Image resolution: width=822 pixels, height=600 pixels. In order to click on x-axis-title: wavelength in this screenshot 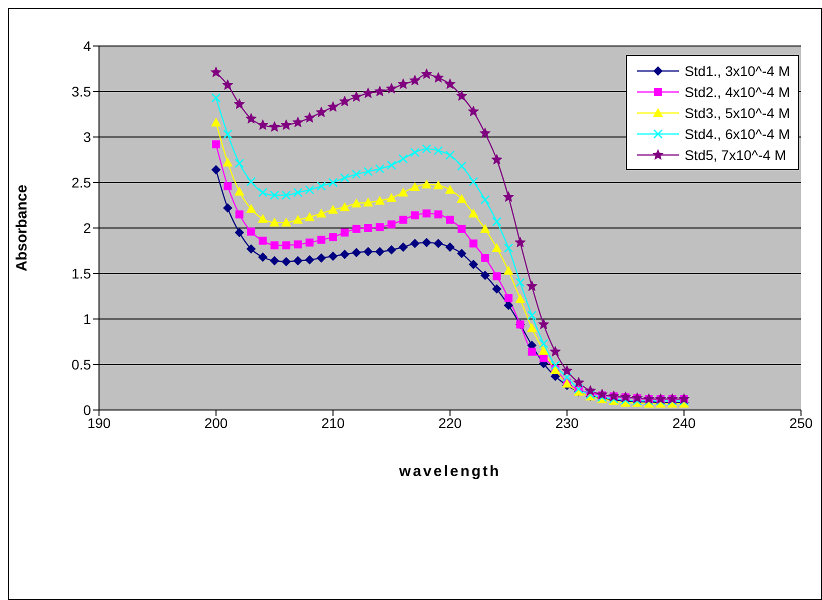, I will do `click(449, 471)`.